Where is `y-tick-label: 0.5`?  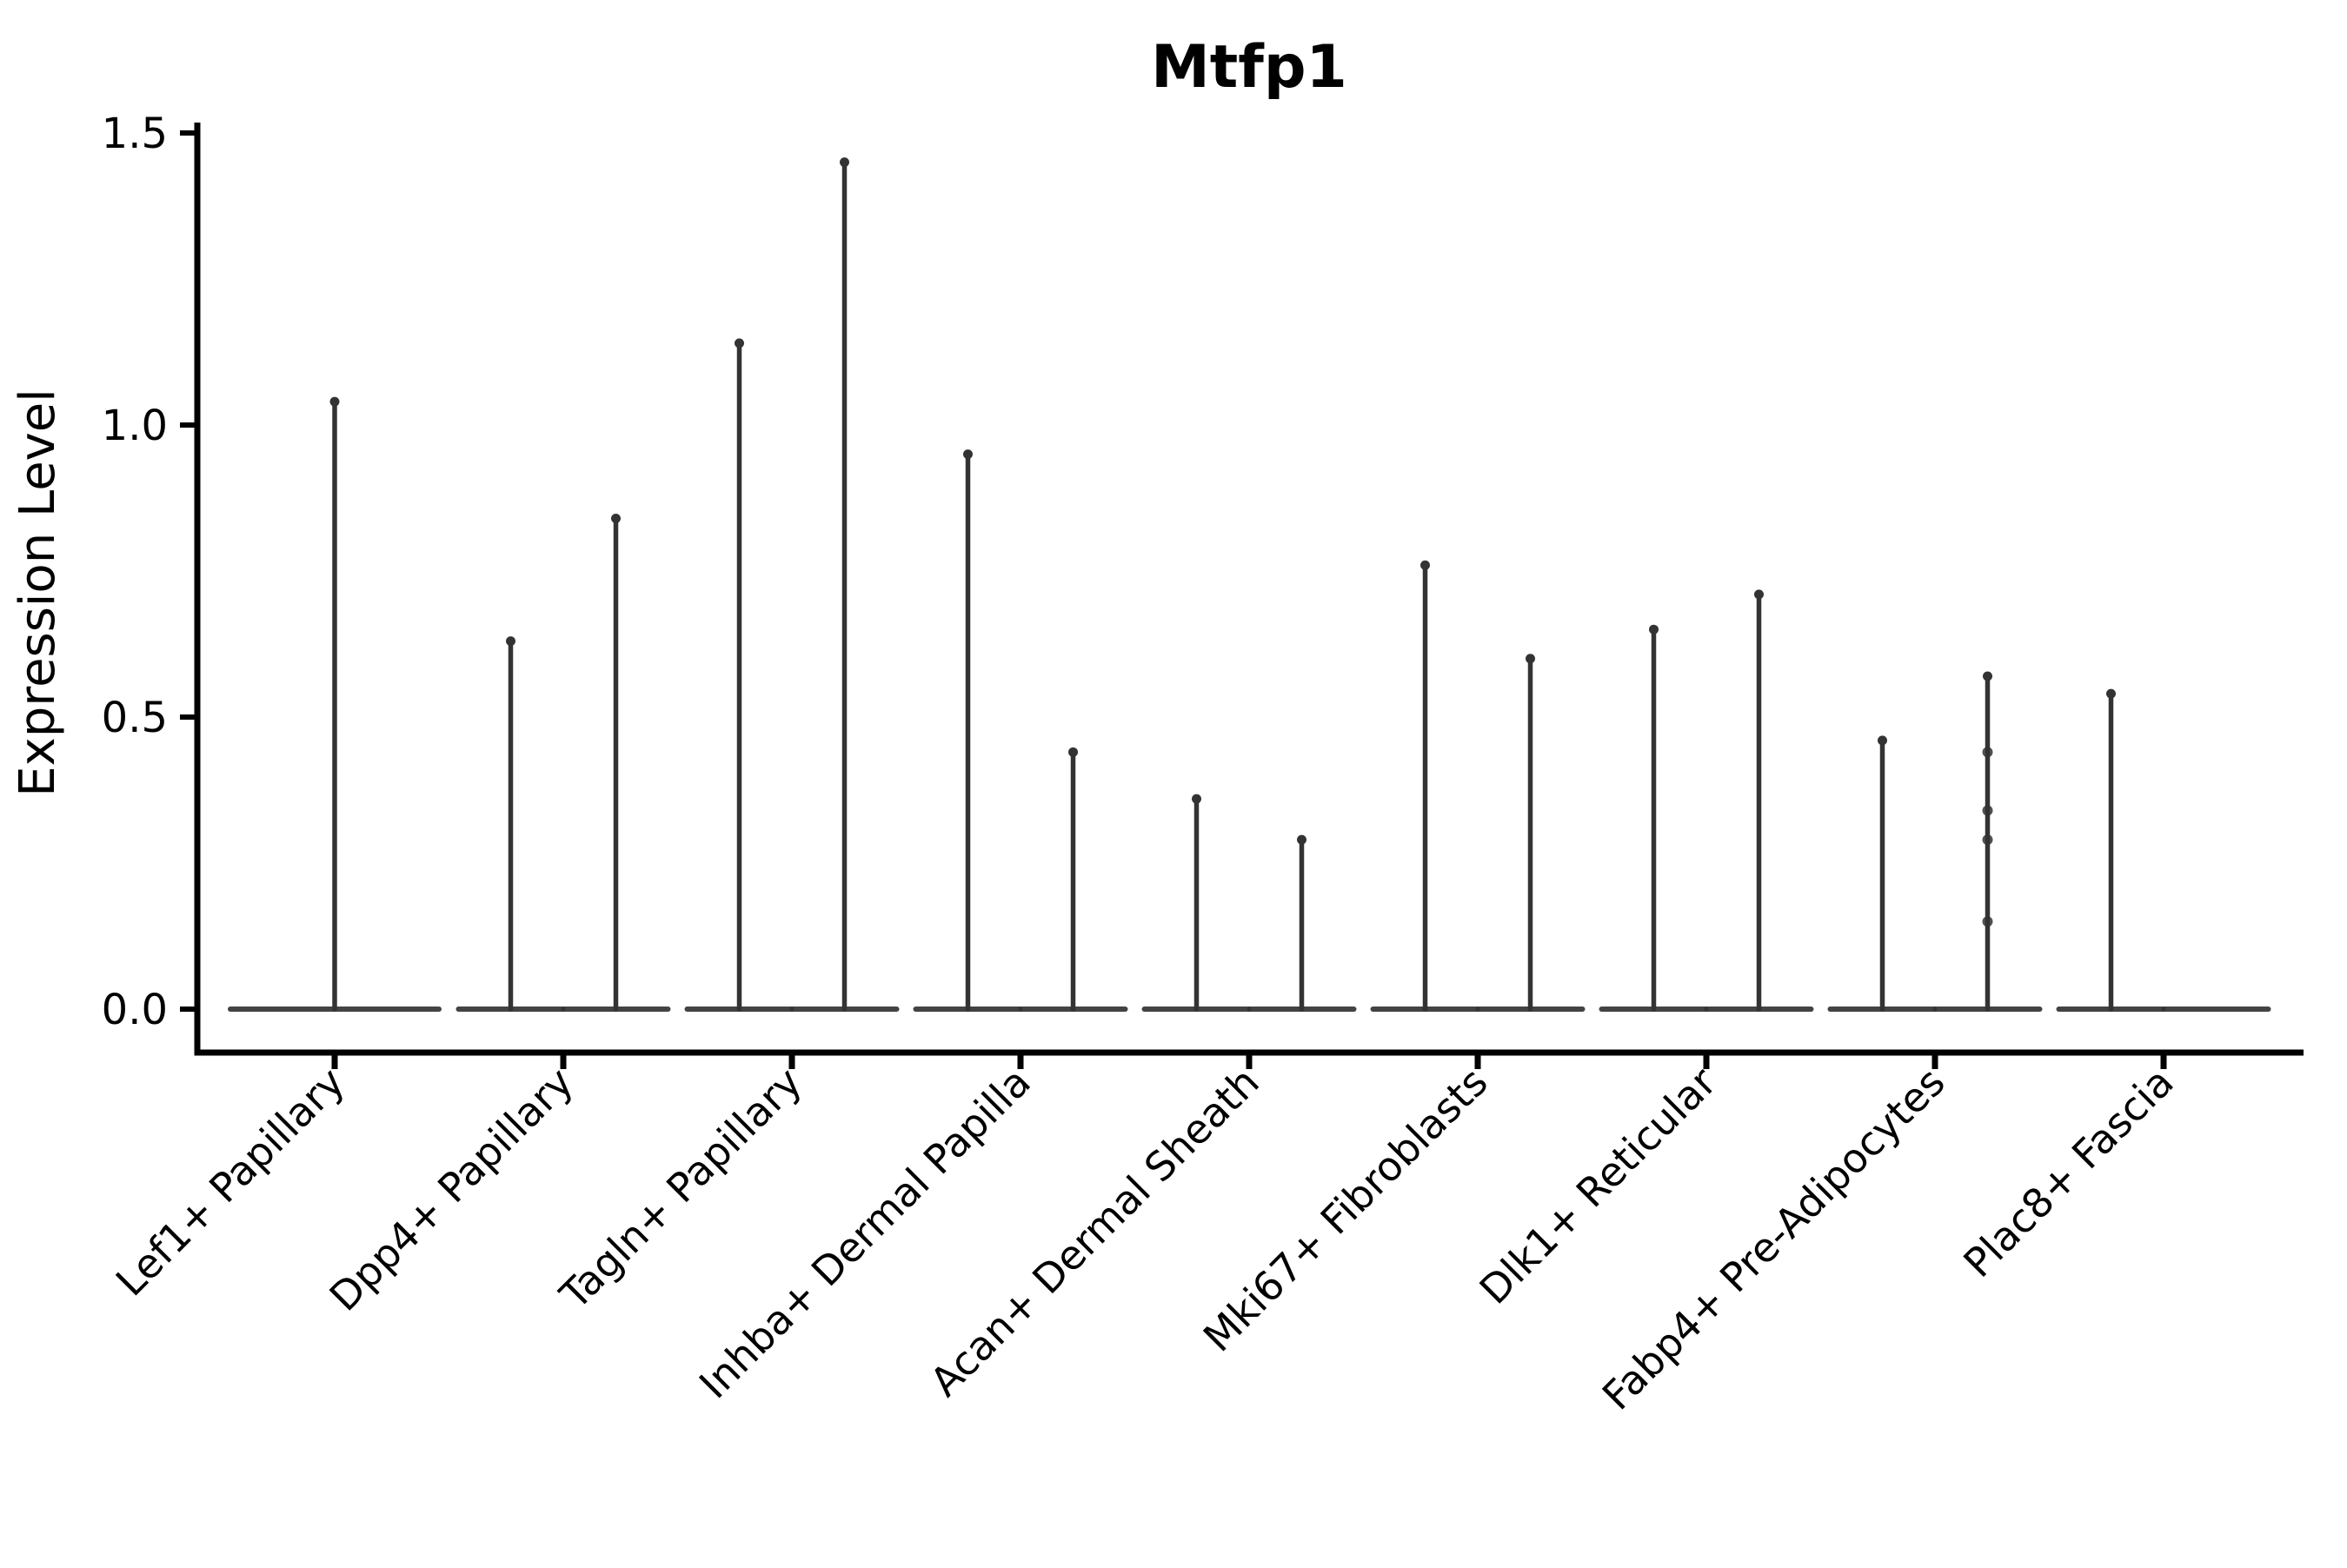
y-tick-label: 0.5 is located at coordinates (135, 718).